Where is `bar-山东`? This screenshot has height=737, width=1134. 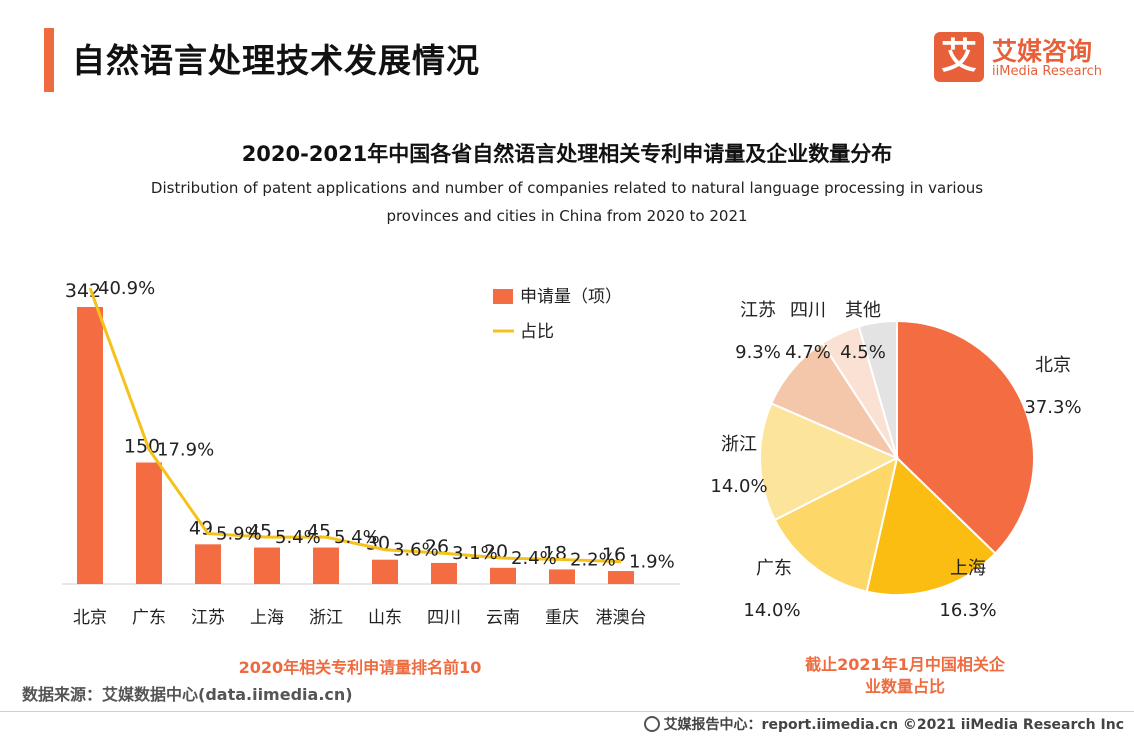
bar-山东 is located at coordinates (385, 571).